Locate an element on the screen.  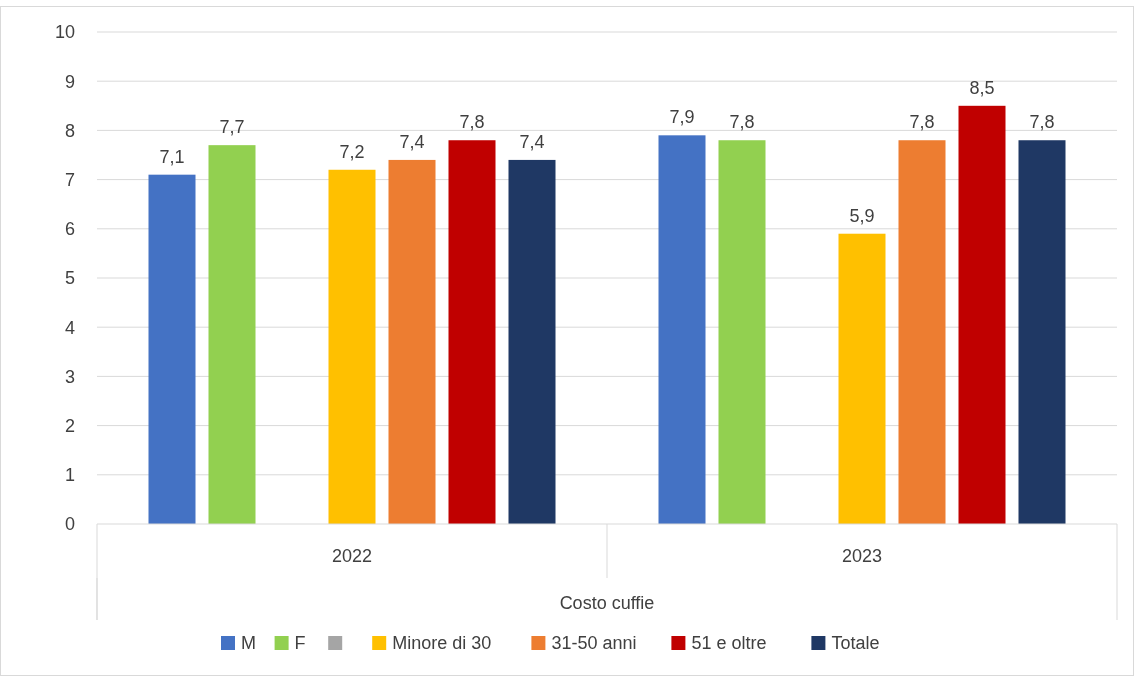
y-tick-label: 7 is located at coordinates (69, 179).